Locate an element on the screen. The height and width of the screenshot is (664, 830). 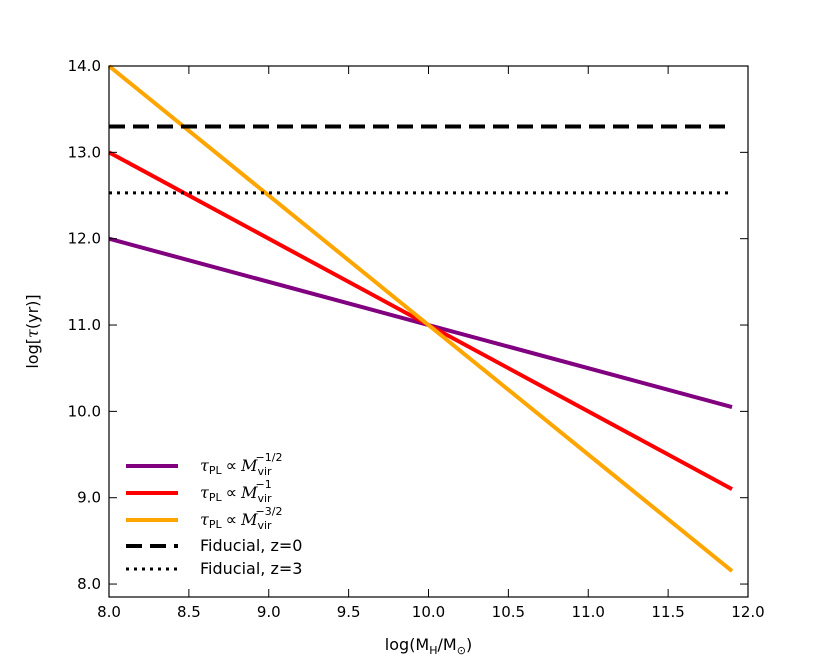
x-tick-label: 10.5 is located at coordinates (508, 612).